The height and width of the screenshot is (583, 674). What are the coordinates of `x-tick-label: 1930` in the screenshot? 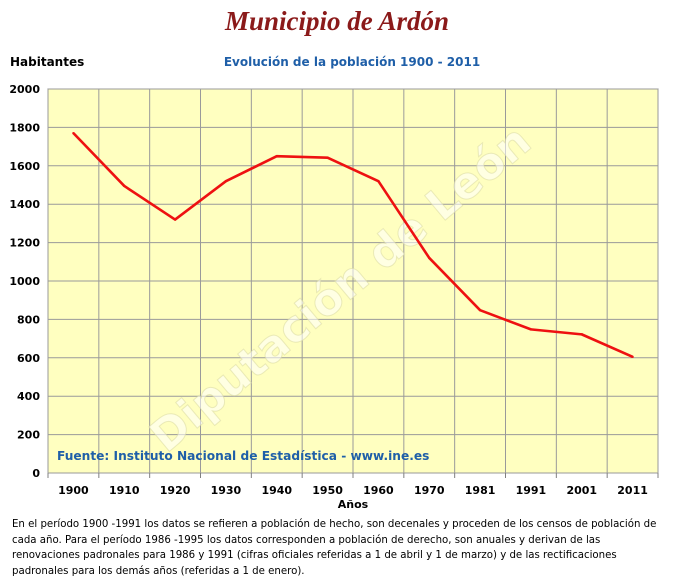 It's located at (226, 490).